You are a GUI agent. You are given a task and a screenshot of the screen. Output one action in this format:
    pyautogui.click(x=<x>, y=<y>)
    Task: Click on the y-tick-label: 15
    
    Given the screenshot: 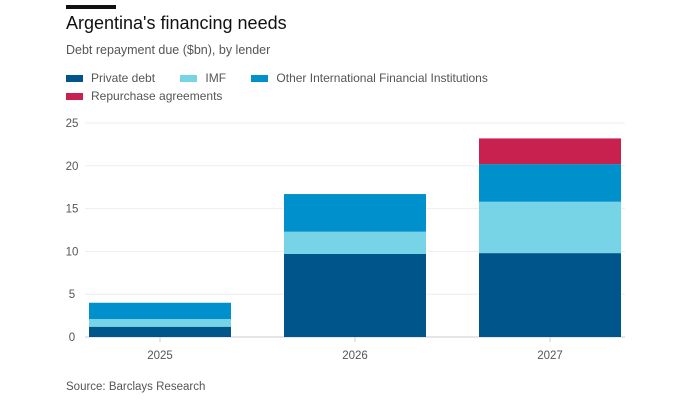 What is the action you would take?
    pyautogui.click(x=72, y=210)
    